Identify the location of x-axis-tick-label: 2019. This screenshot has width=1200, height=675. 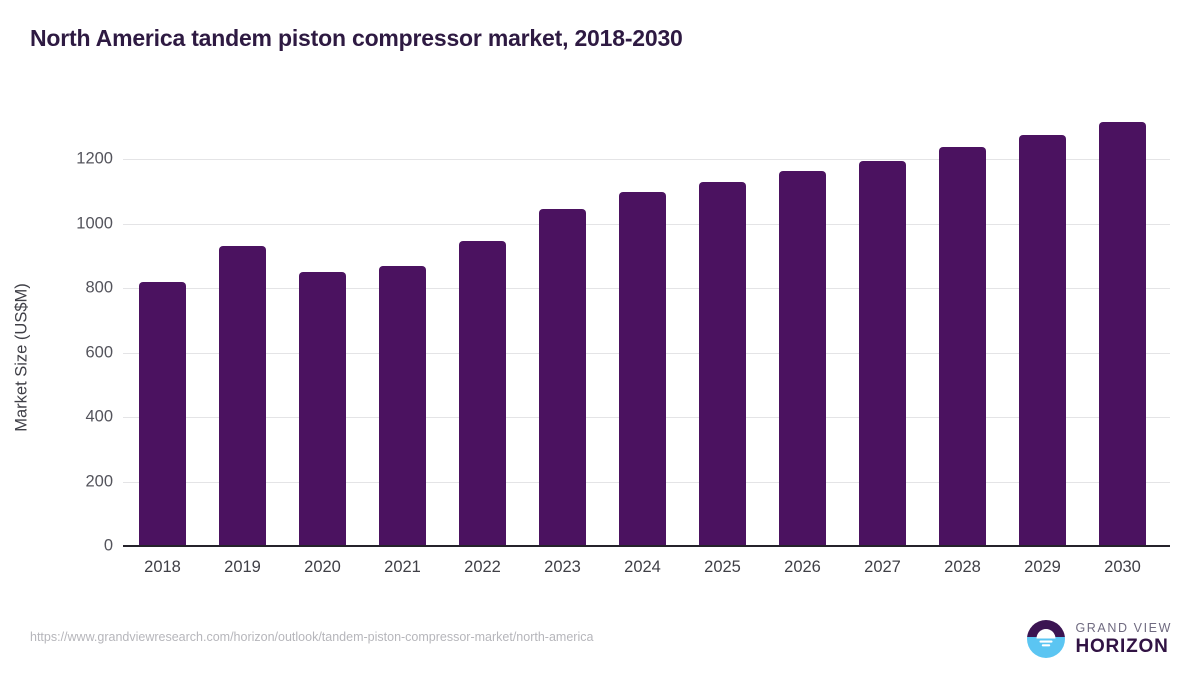
(242, 567).